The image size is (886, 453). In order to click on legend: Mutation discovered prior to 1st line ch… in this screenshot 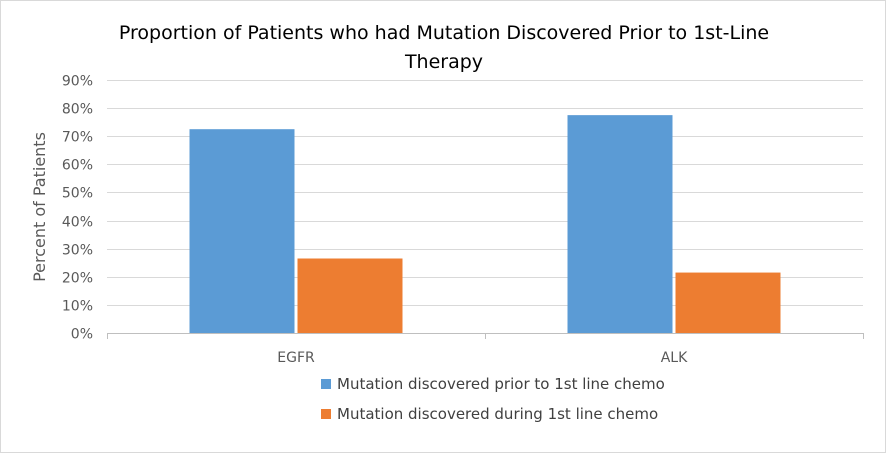, I will do `click(493, 399)`.